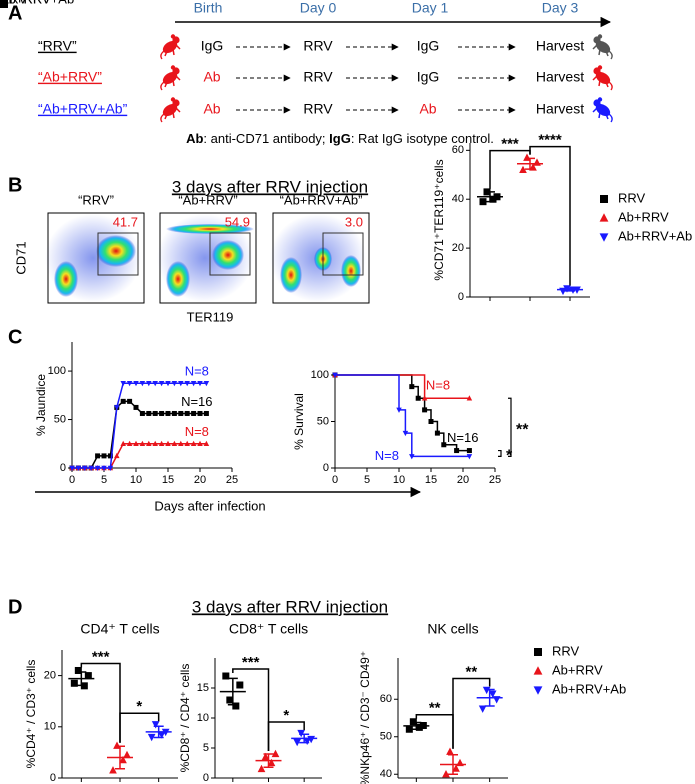  Describe the element at coordinates (632, 197) in the screenshot. I see `legend-label: RRV` at that location.